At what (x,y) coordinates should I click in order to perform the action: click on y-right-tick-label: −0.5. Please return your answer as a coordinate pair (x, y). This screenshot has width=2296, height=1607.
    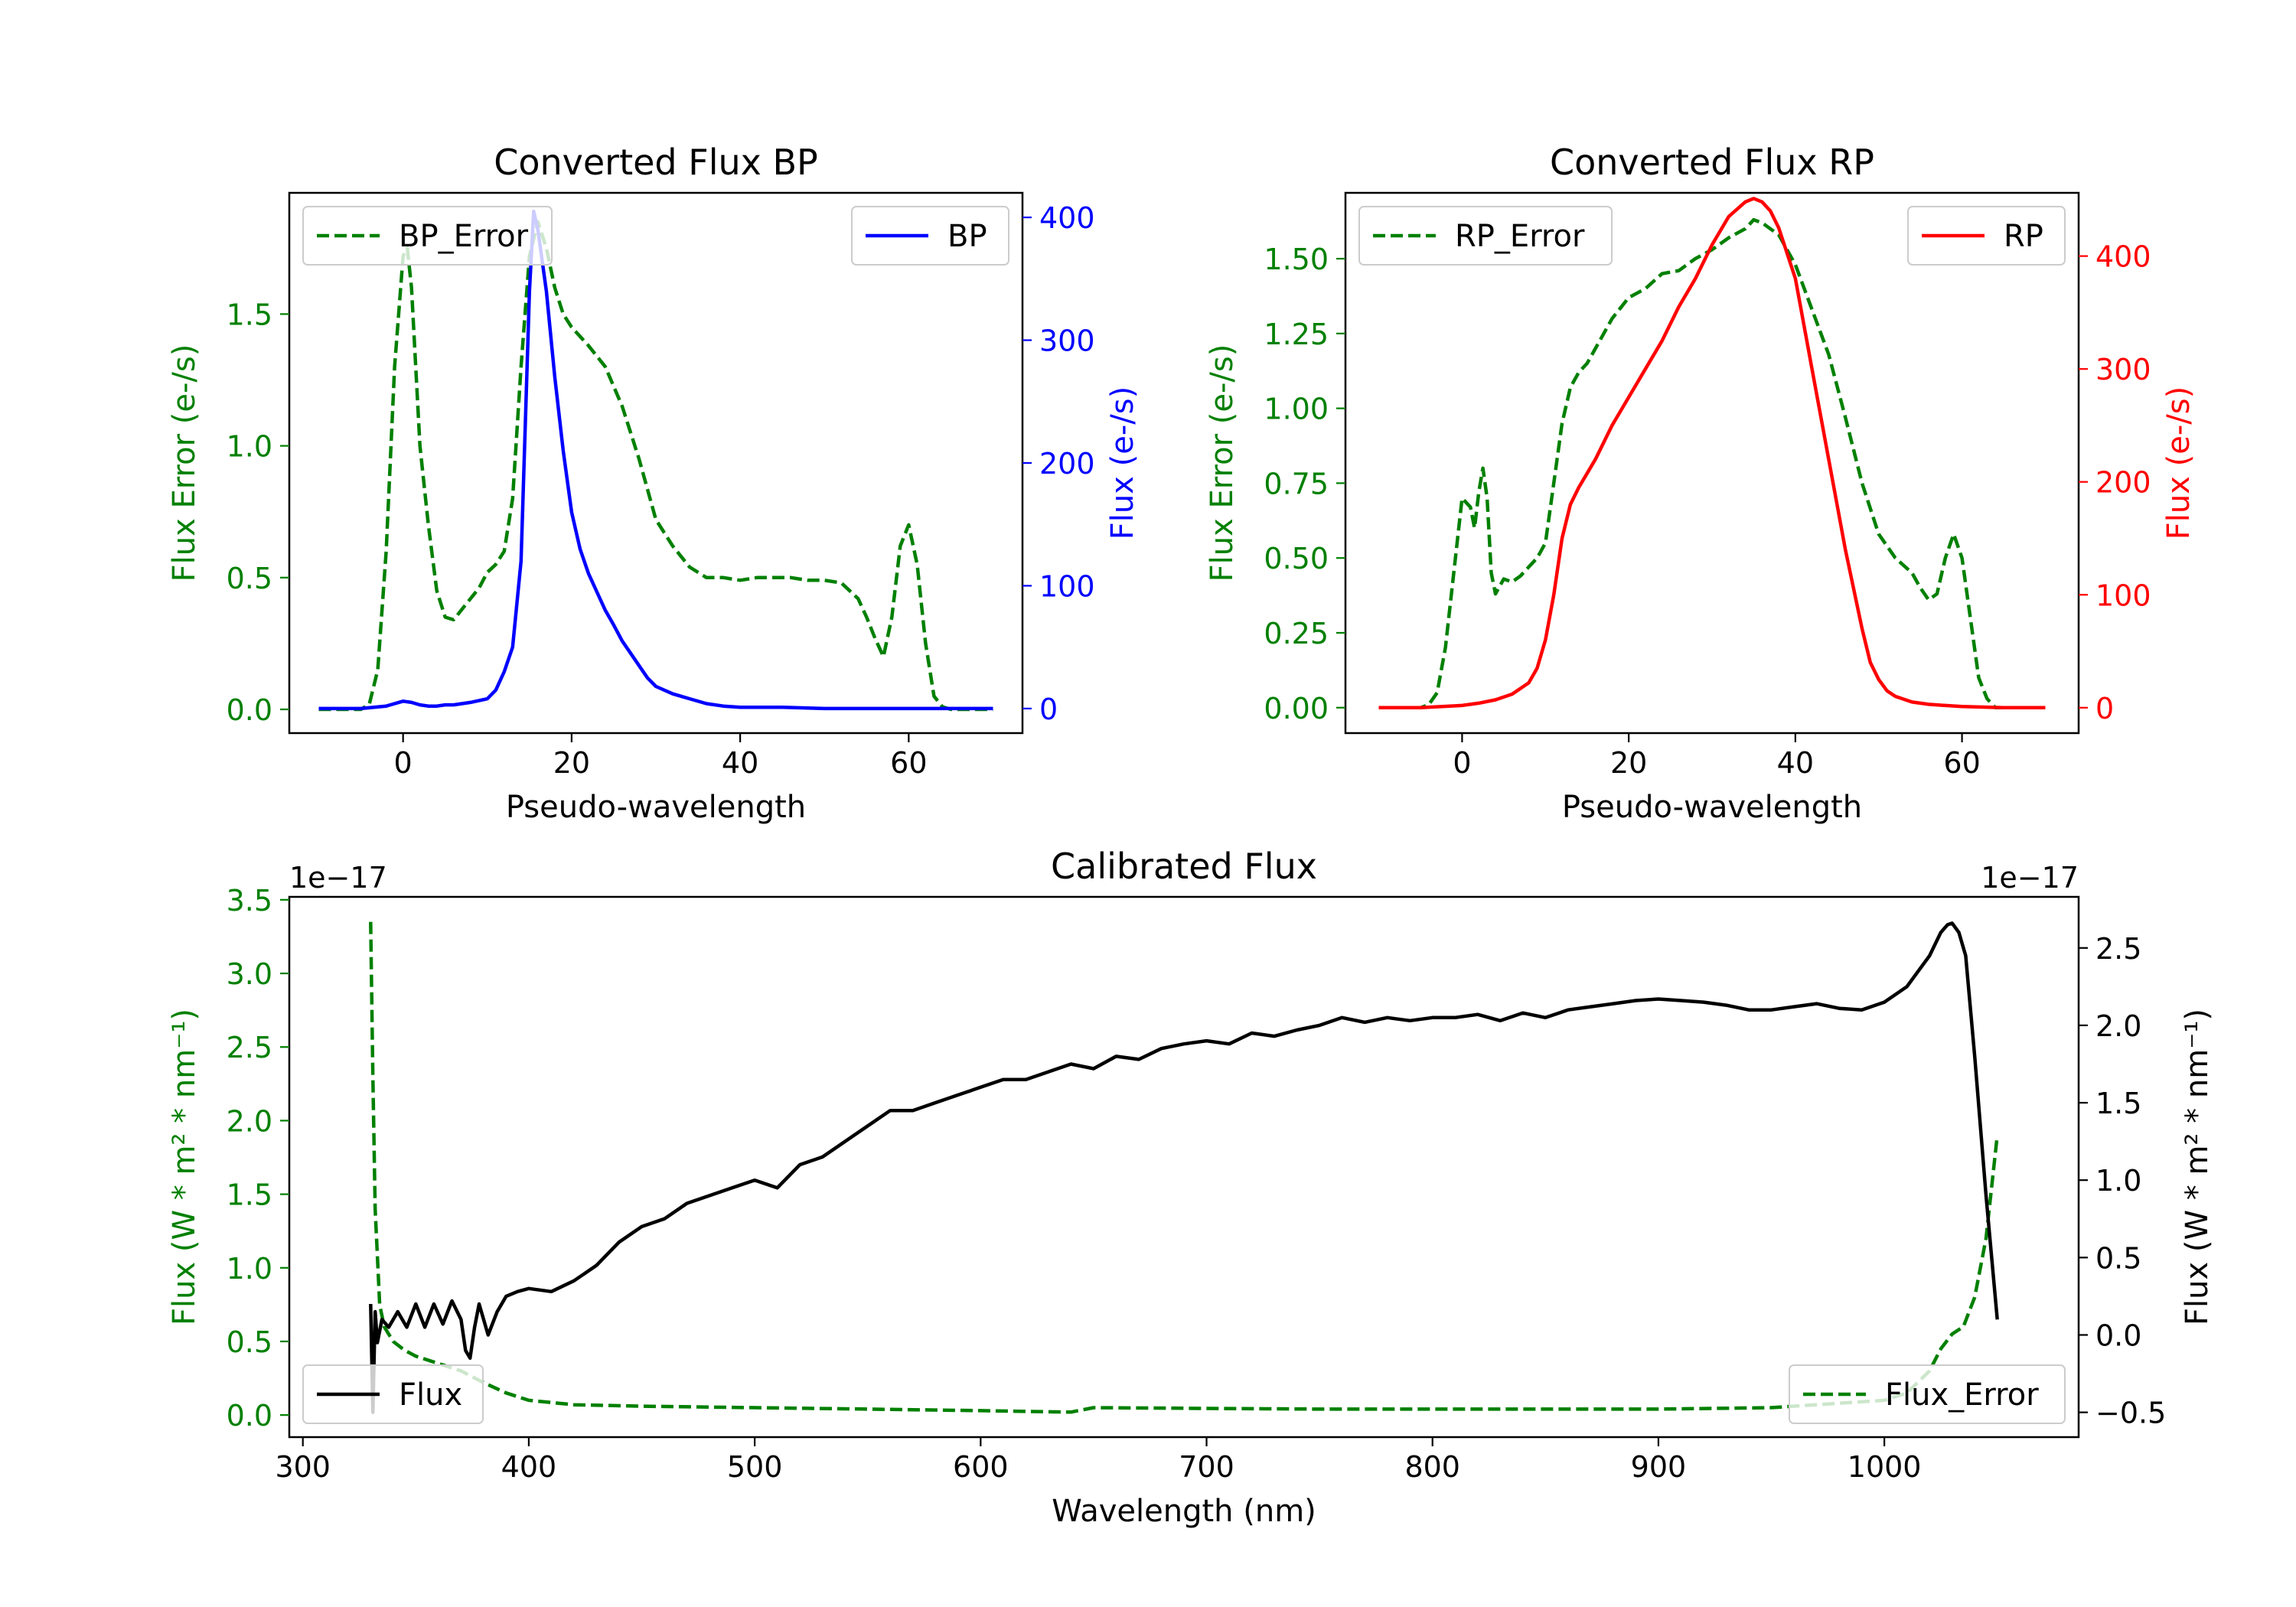
    Looking at the image, I should click on (2130, 1413).